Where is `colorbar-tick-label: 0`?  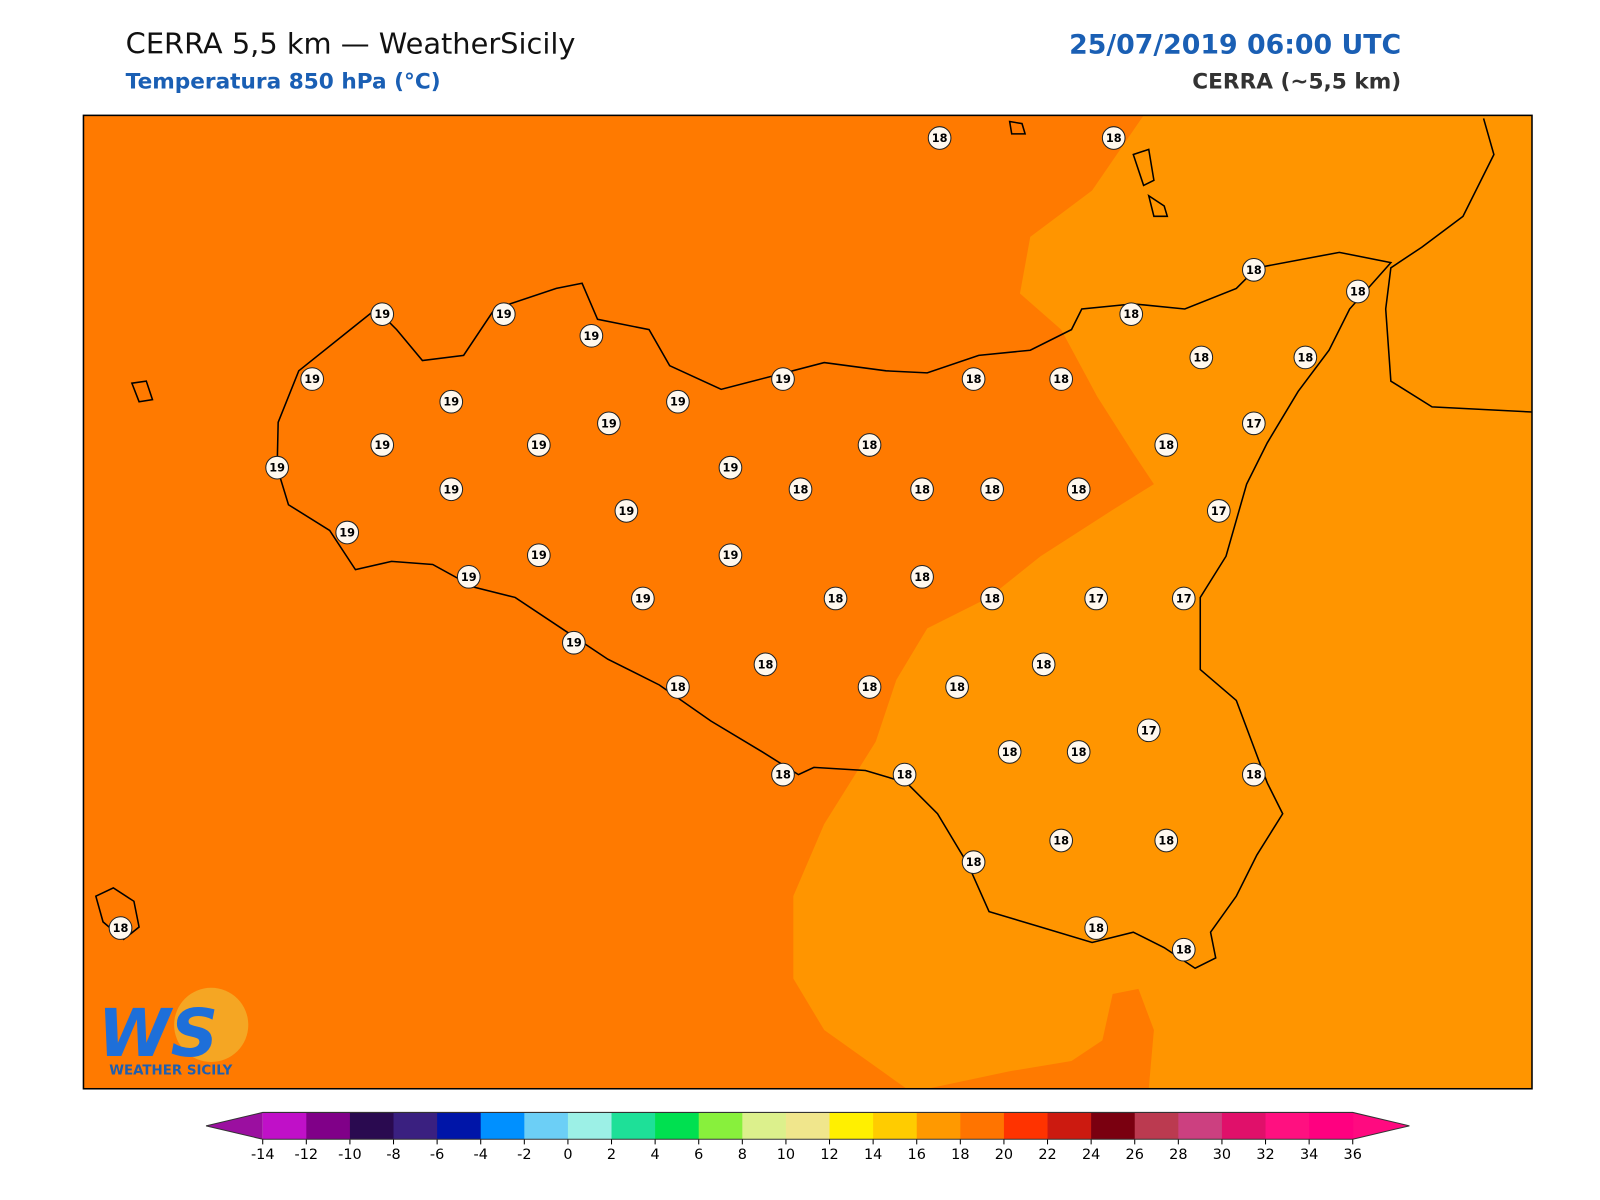
colorbar-tick-label: 0 is located at coordinates (567, 1155).